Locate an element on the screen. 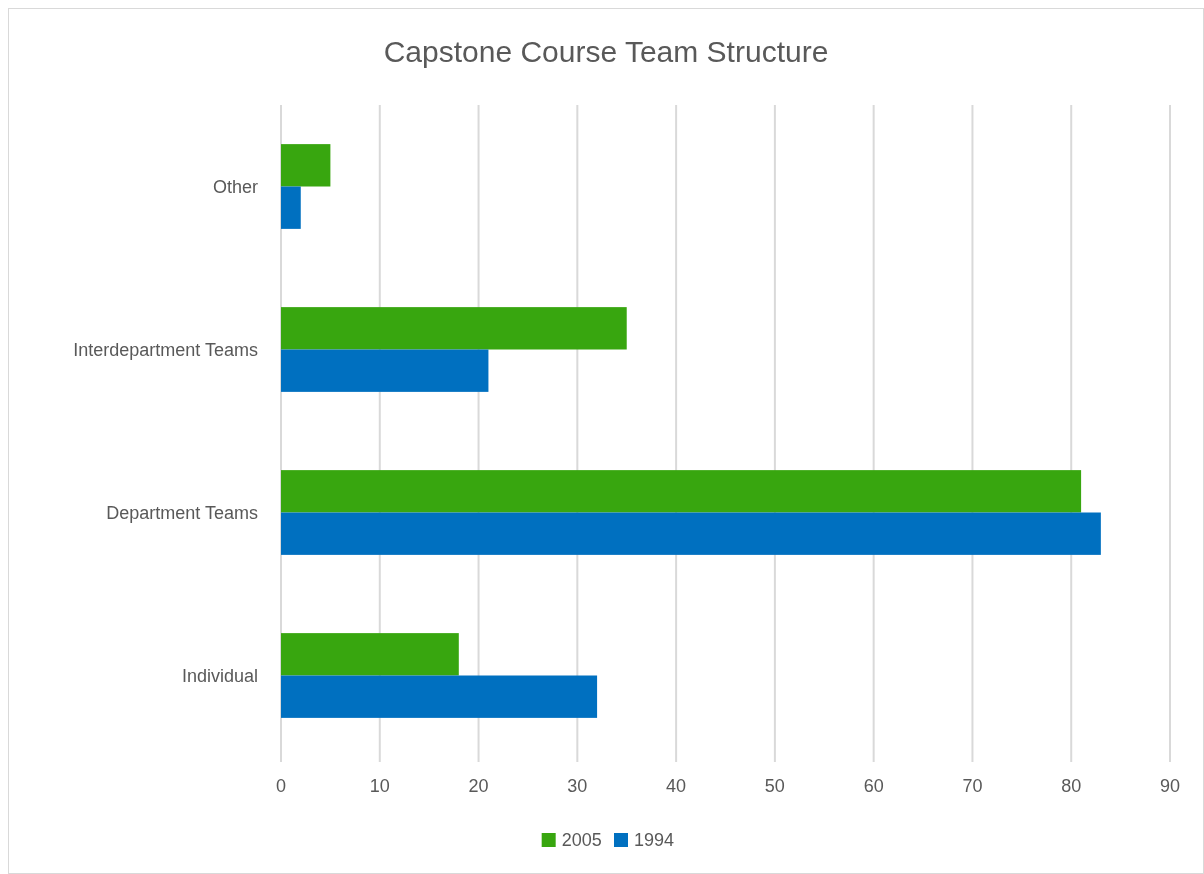 Image resolution: width=1204 pixels, height=874 pixels. chart-title: Capstone Course Team Structure is located at coordinates (606, 51).